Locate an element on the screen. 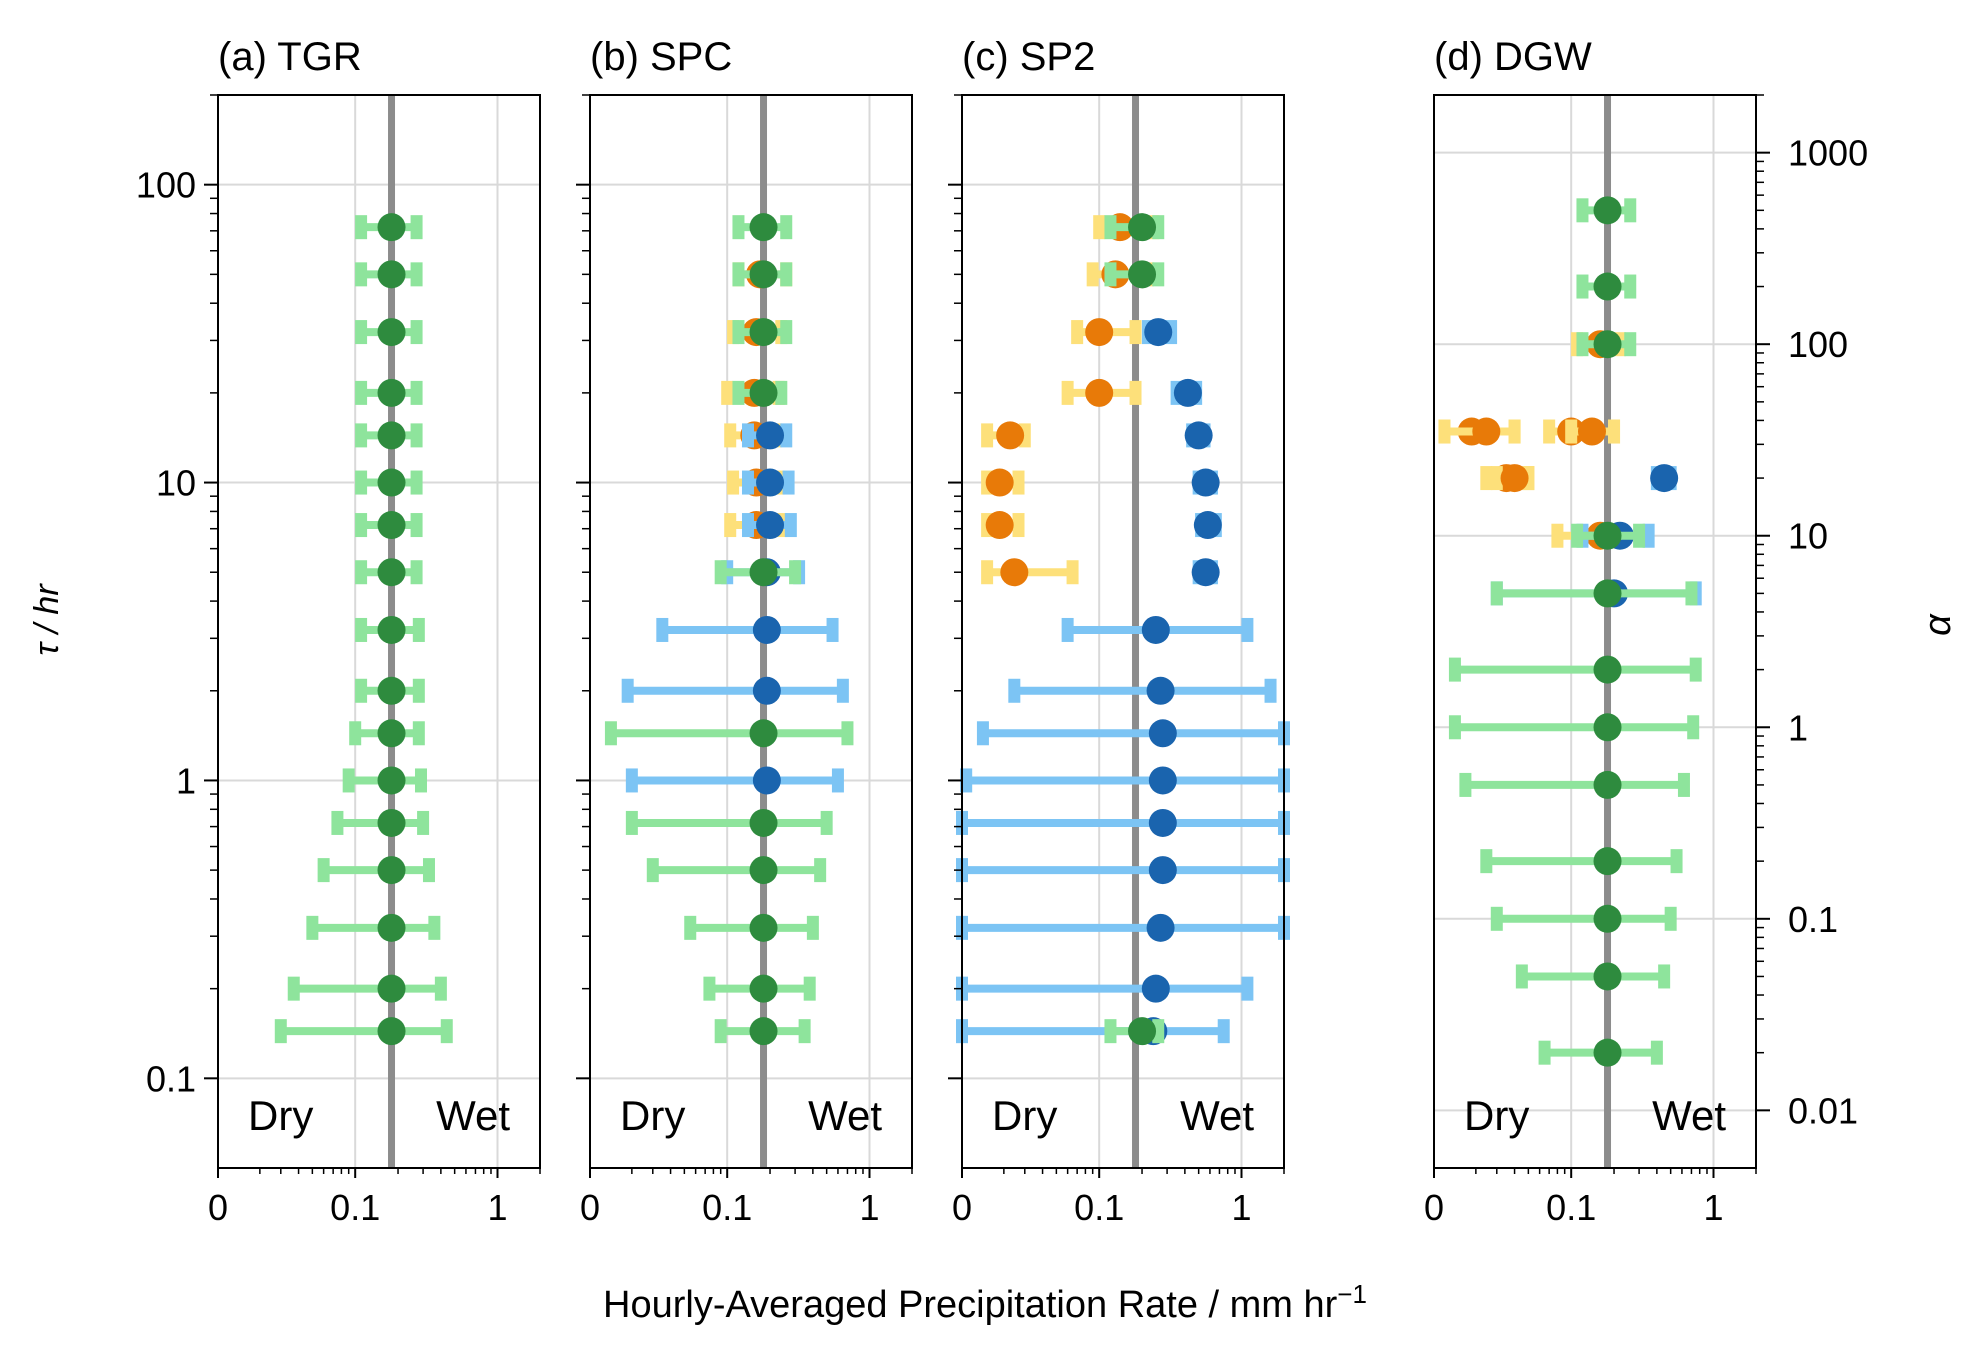 This screenshot has width=1987, height=1370. panel-title: (a) TGR is located at coordinates (290, 57).